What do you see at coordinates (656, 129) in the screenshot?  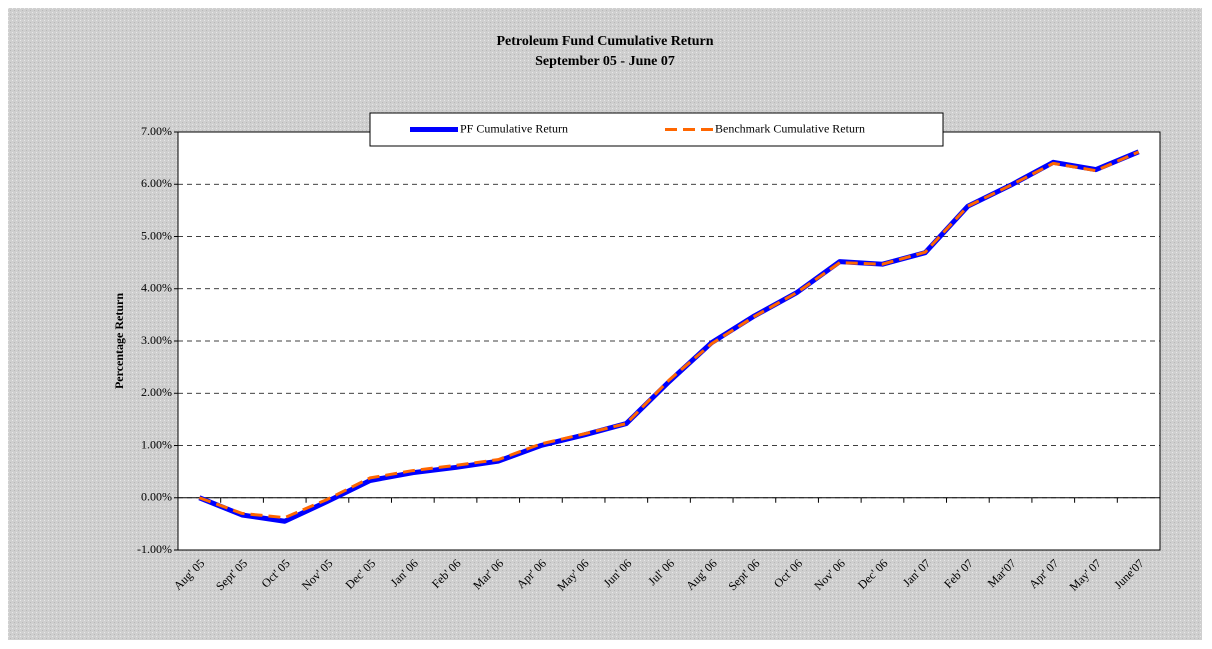 I see `legend-box` at bounding box center [656, 129].